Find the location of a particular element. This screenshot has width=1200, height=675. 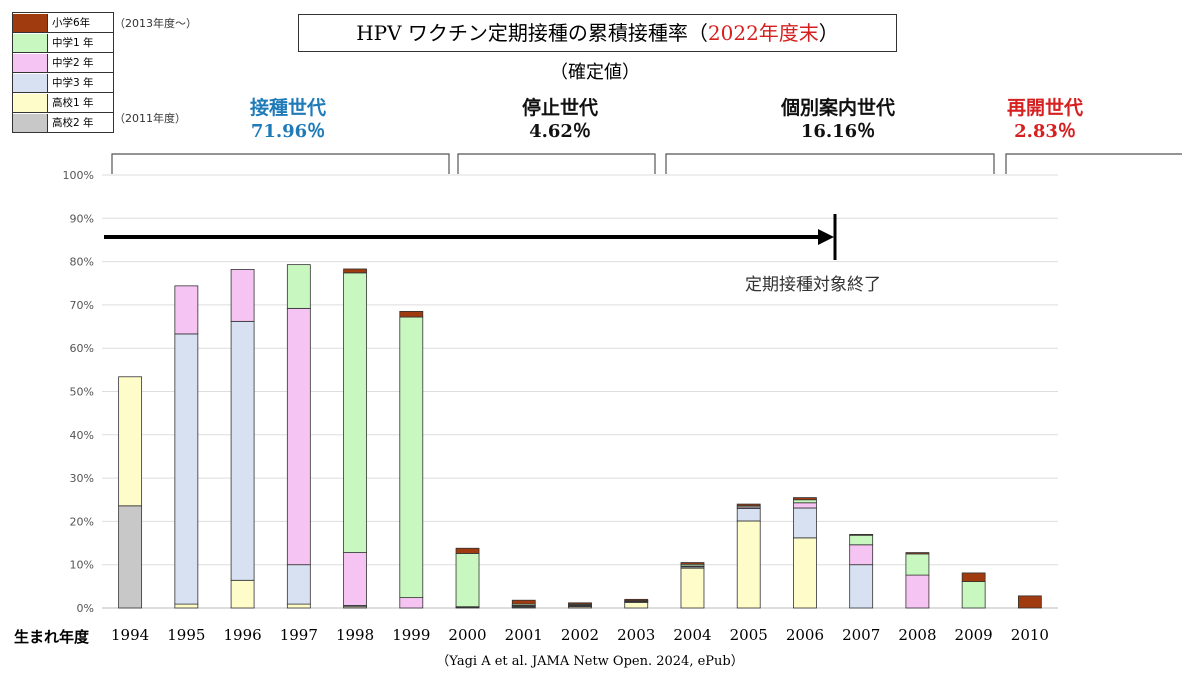

y-tick-label: 0% is located at coordinates (85, 608).